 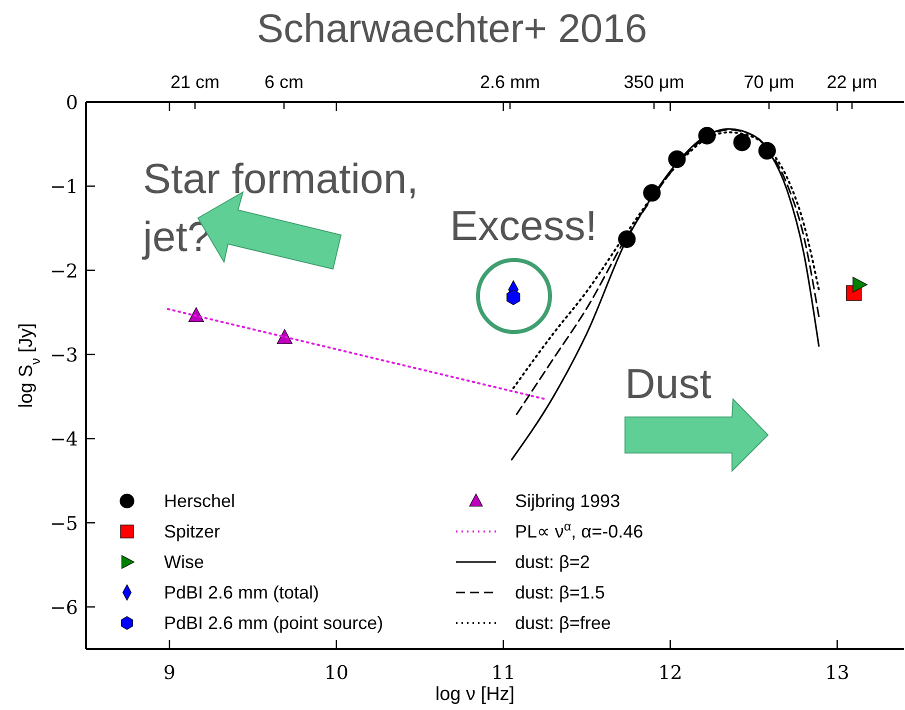 What do you see at coordinates (552, 562) in the screenshot?
I see `legend-label: dust: β=2` at bounding box center [552, 562].